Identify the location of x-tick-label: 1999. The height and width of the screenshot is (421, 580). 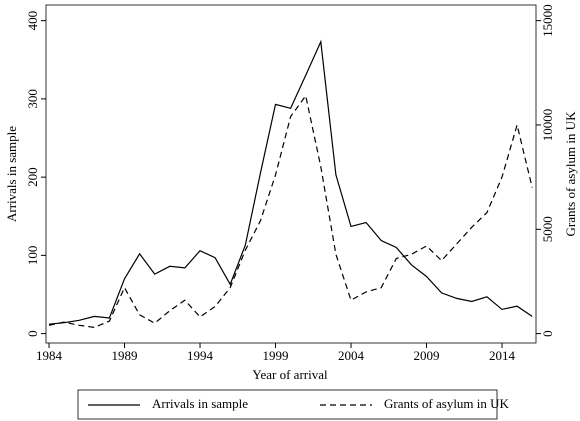
(276, 355).